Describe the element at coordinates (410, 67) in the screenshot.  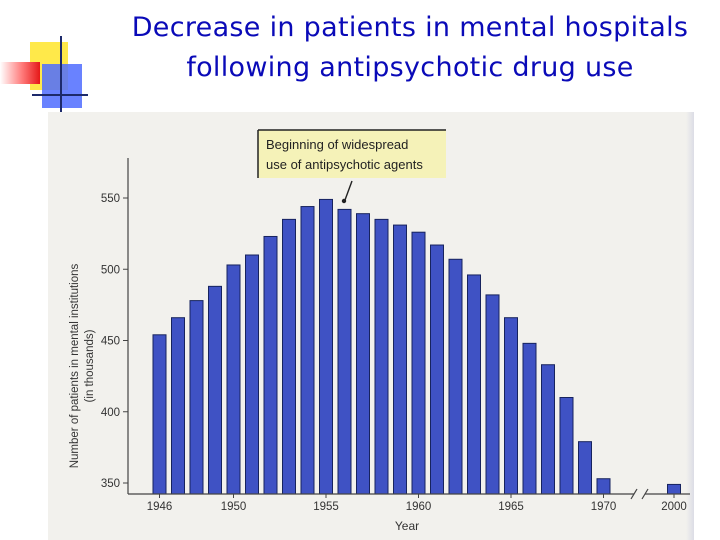
I see `slide-title-line-2: following antipsychotic drug use` at that location.